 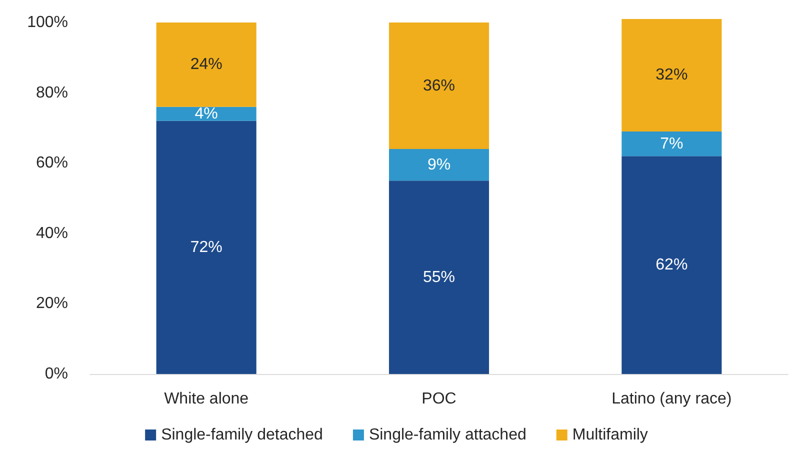 I want to click on y-tick-label: 60%, so click(x=52, y=163).